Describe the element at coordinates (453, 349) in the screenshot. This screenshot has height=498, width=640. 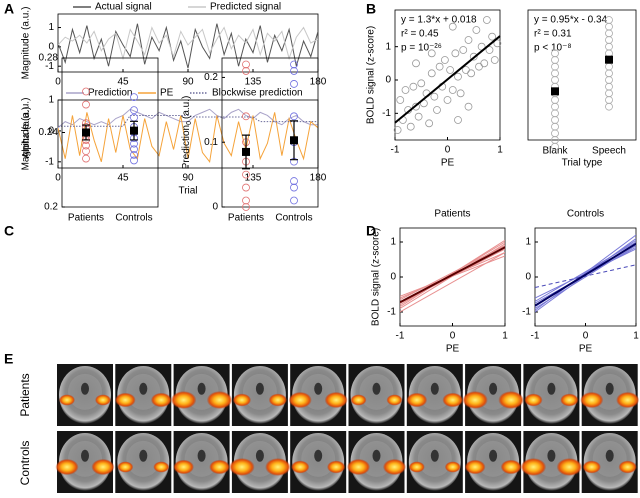
I see `x-axis-label: PE` at that location.